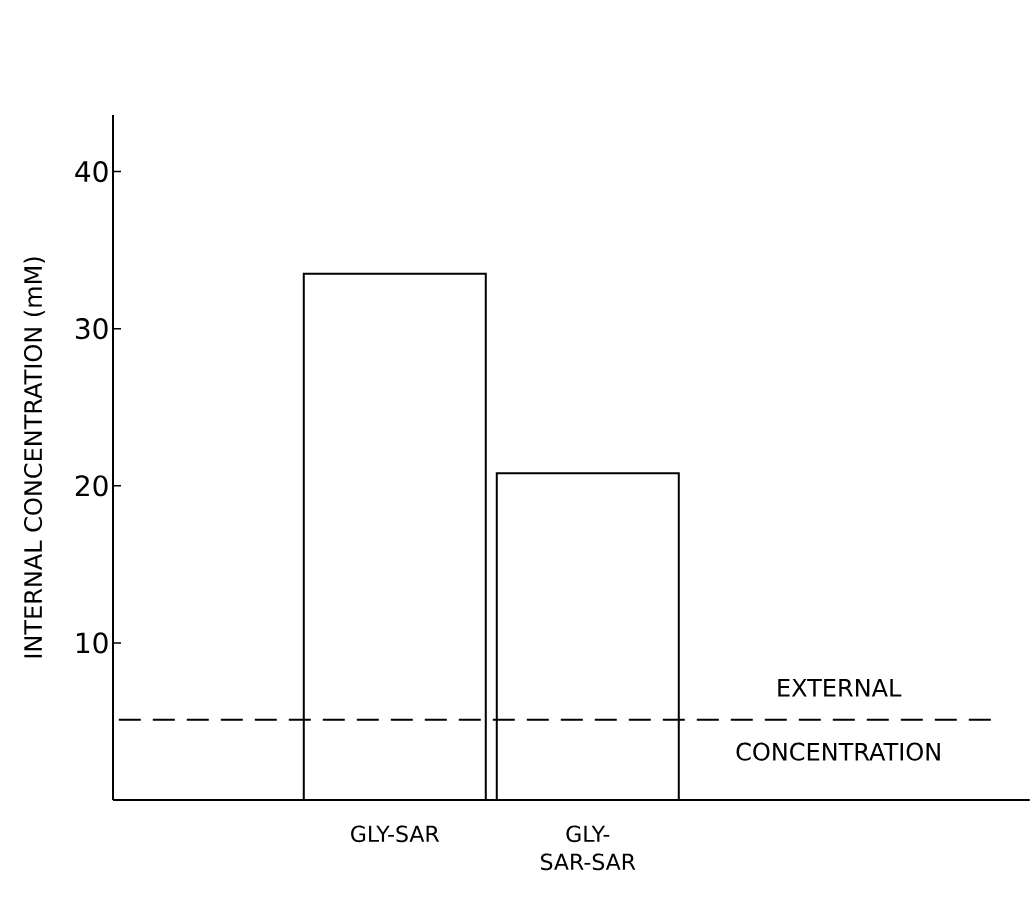  What do you see at coordinates (92, 643) in the screenshot?
I see `y-tick-label: 10` at bounding box center [92, 643].